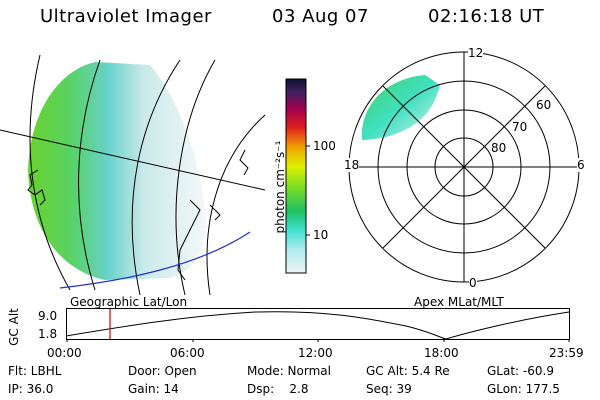 This screenshot has height=400, width=600. What do you see at coordinates (278, 389) in the screenshot?
I see `status-dsp: Dsp: 2.8` at bounding box center [278, 389].